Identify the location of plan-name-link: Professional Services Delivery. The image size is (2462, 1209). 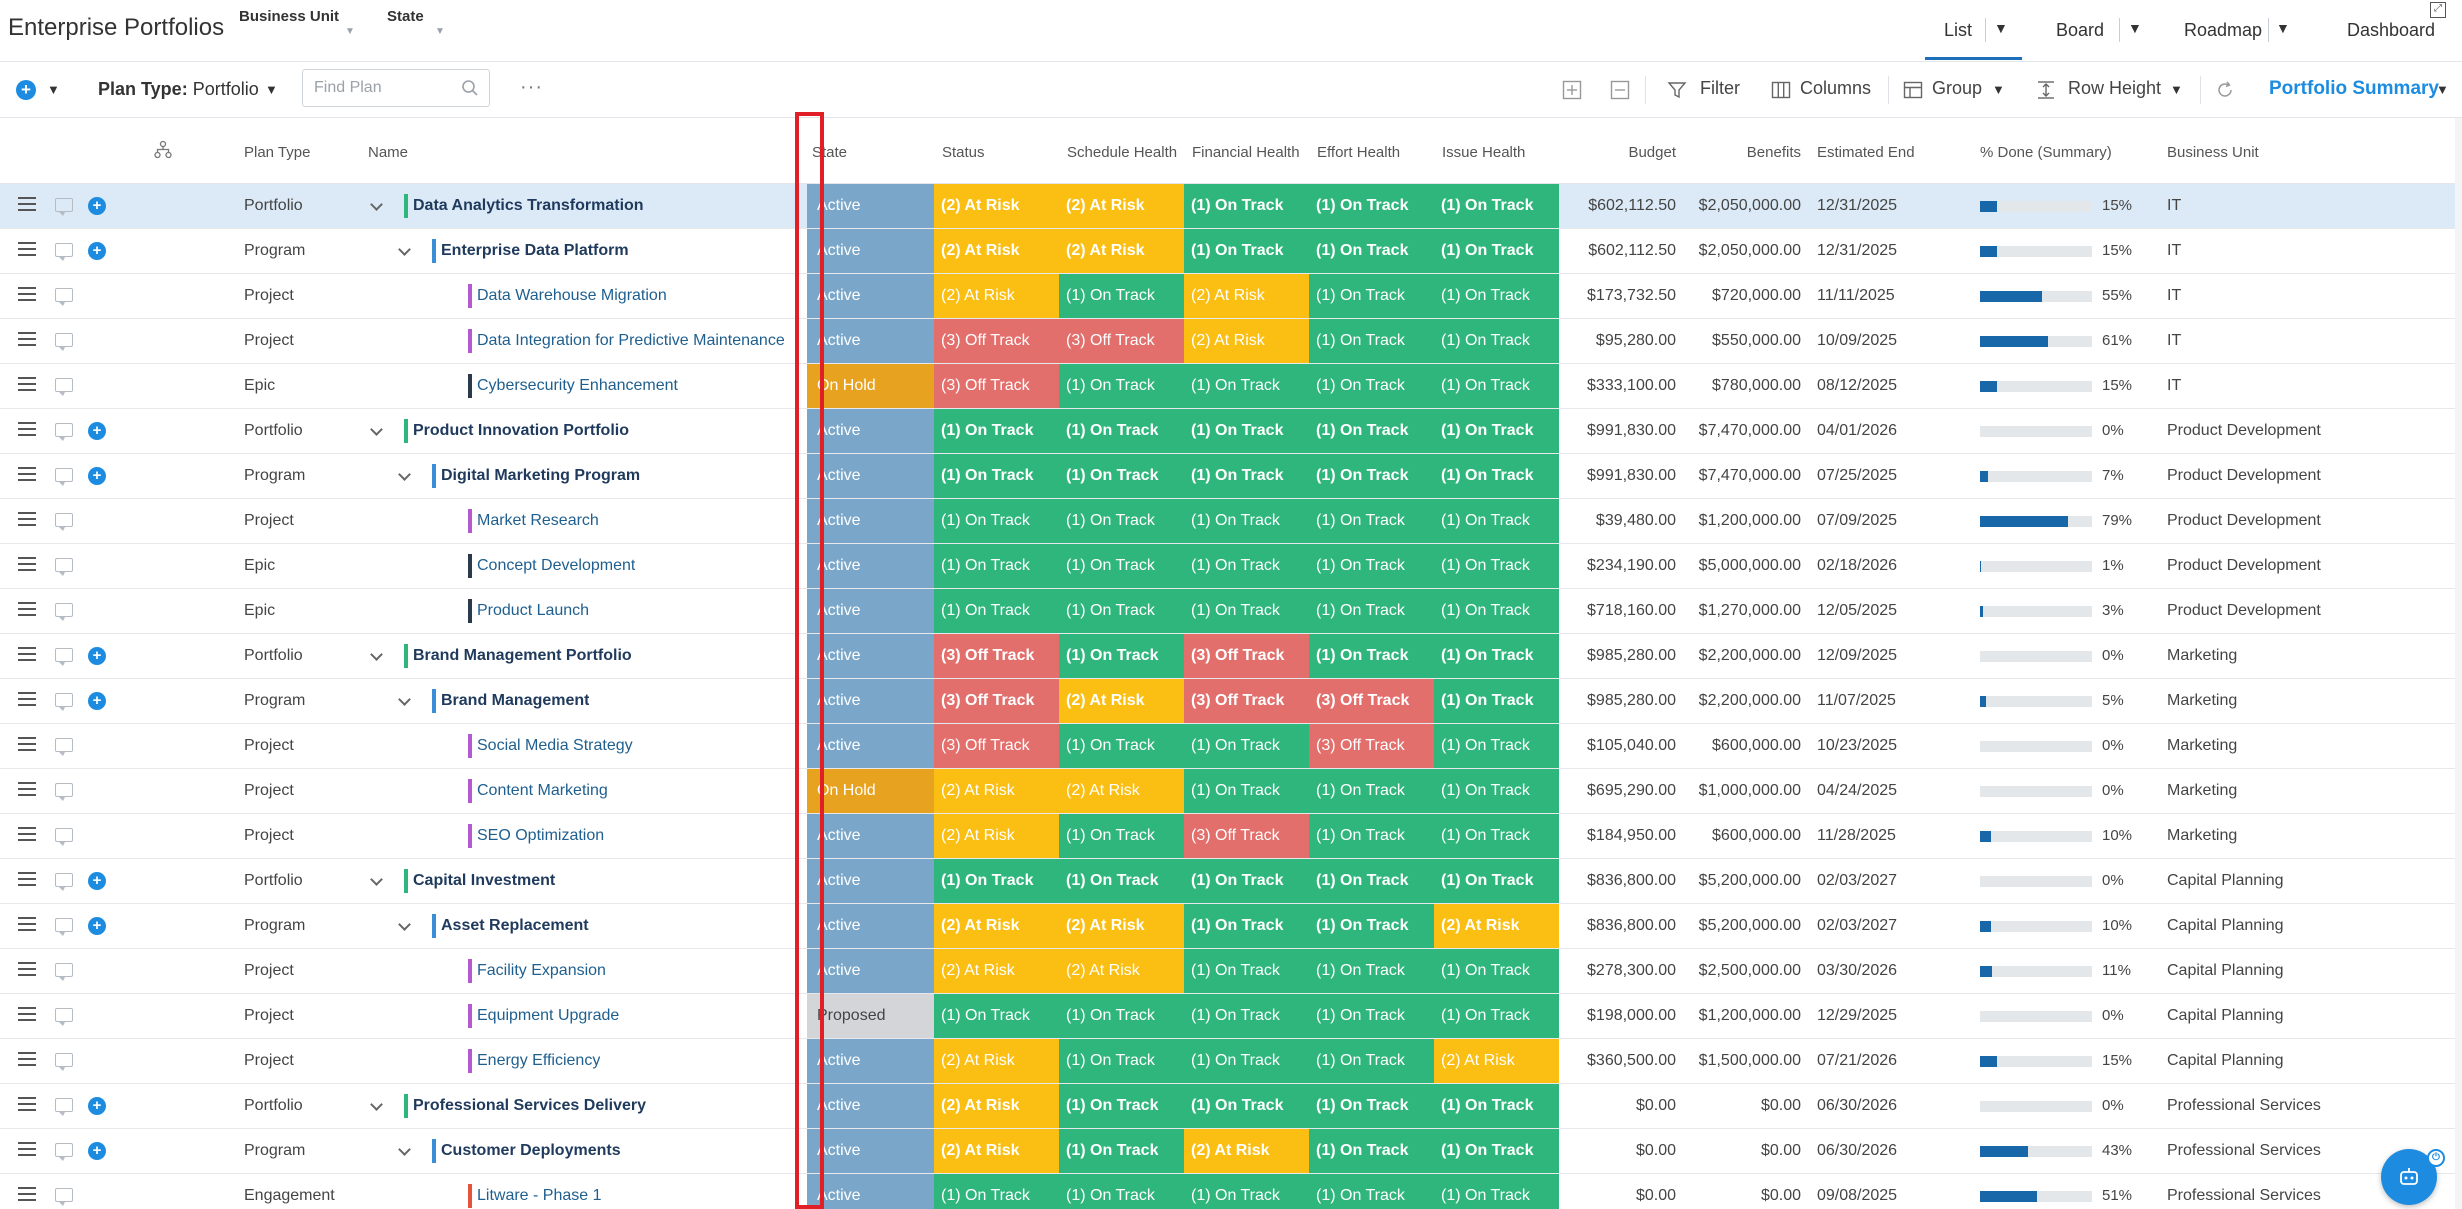
(530, 1105).